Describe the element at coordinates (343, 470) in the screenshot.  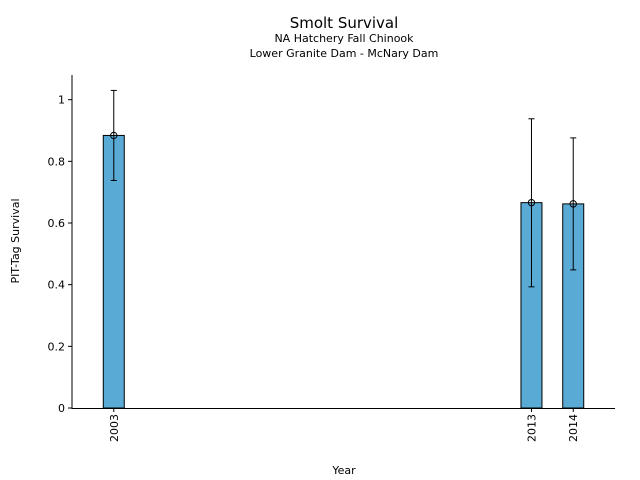
I see `x-axis-label: Year` at that location.